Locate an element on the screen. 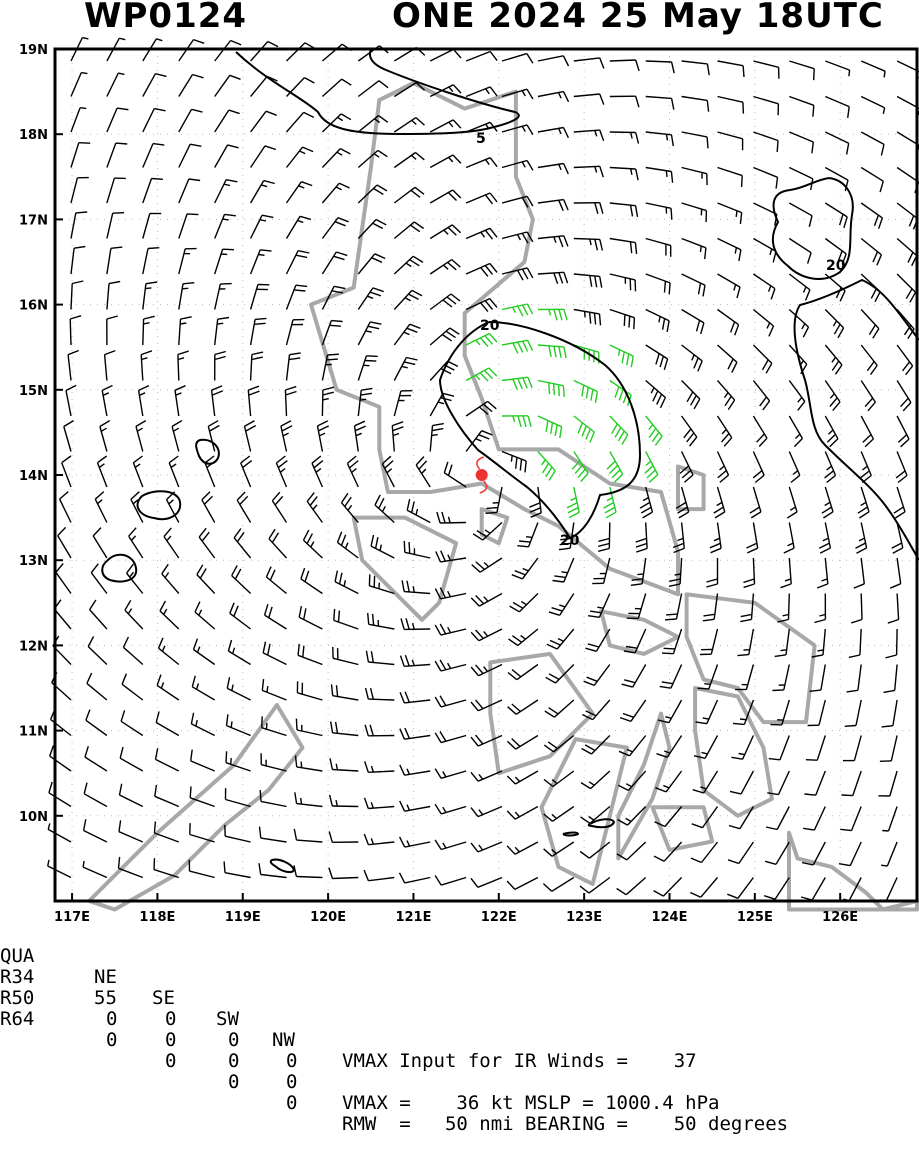 The width and height of the screenshot is (919, 1156). coastline-segment is located at coordinates (853, 871).